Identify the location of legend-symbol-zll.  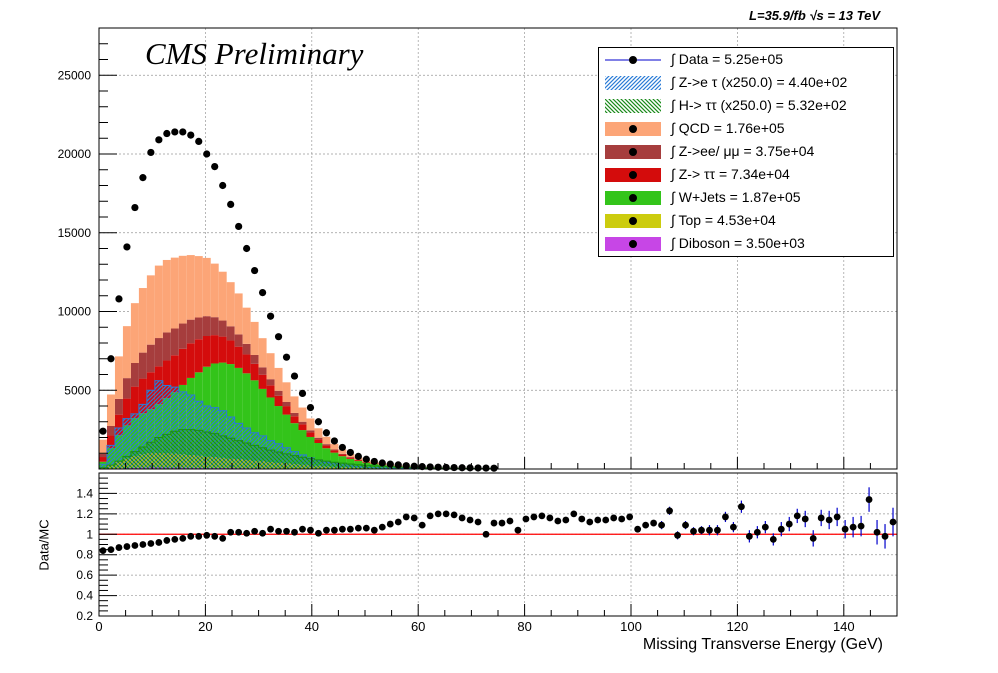
(633, 152).